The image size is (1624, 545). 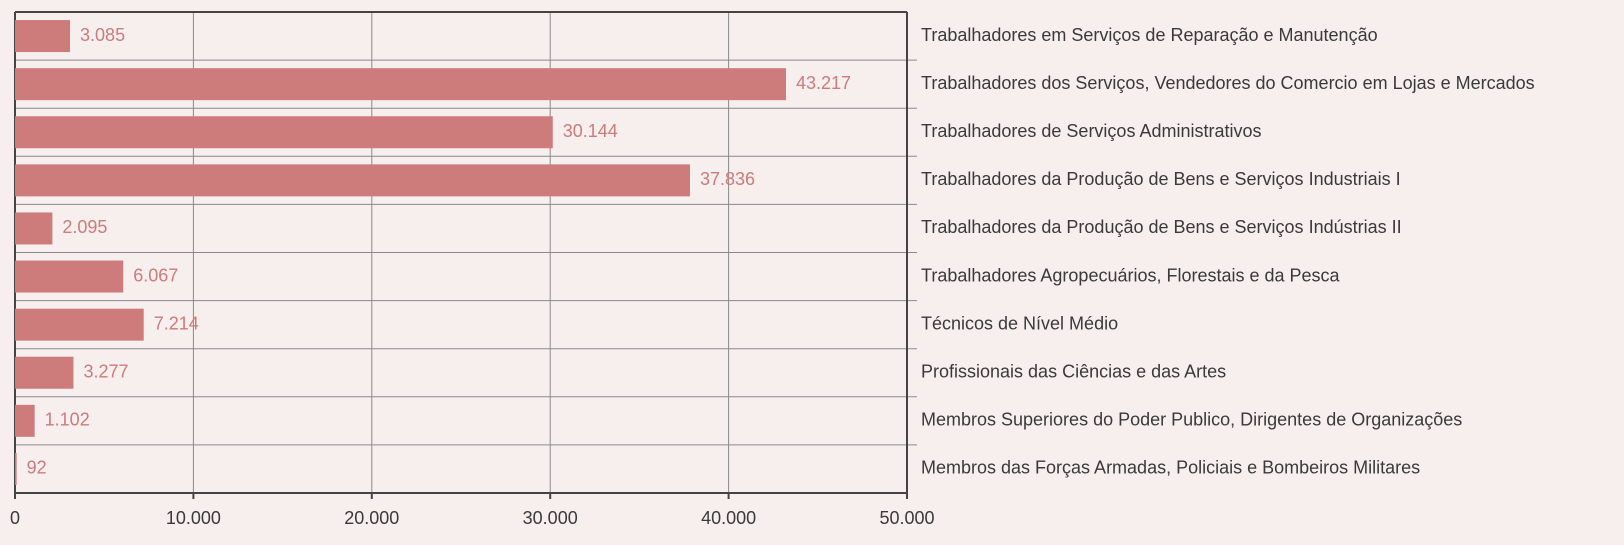 What do you see at coordinates (906, 518) in the screenshot?
I see `x-tick-label: 50.000` at bounding box center [906, 518].